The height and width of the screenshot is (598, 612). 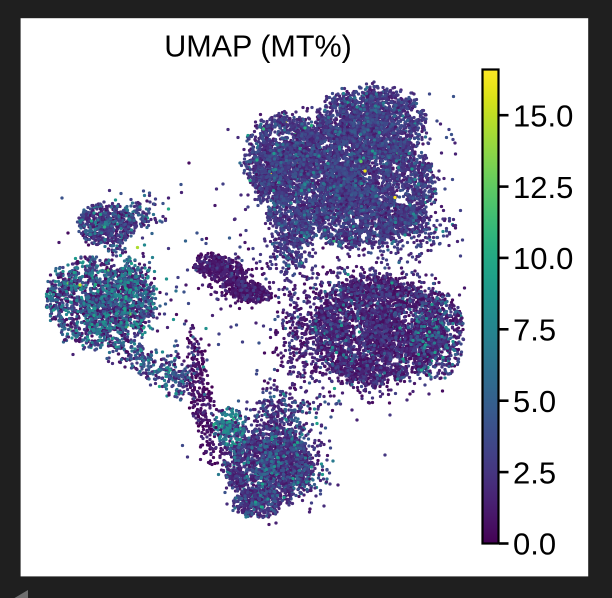 What do you see at coordinates (258, 47) in the screenshot?
I see `svg-text: UMAP (MT%)` at bounding box center [258, 47].